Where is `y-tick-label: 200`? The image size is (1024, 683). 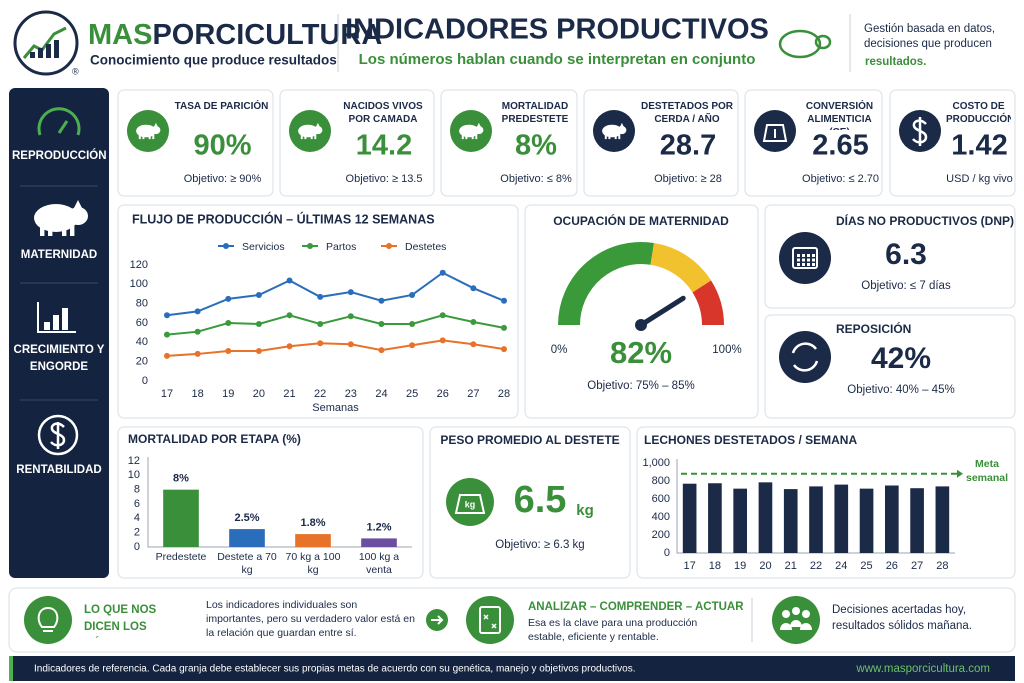
y-tick-label: 200 is located at coordinates (661, 535).